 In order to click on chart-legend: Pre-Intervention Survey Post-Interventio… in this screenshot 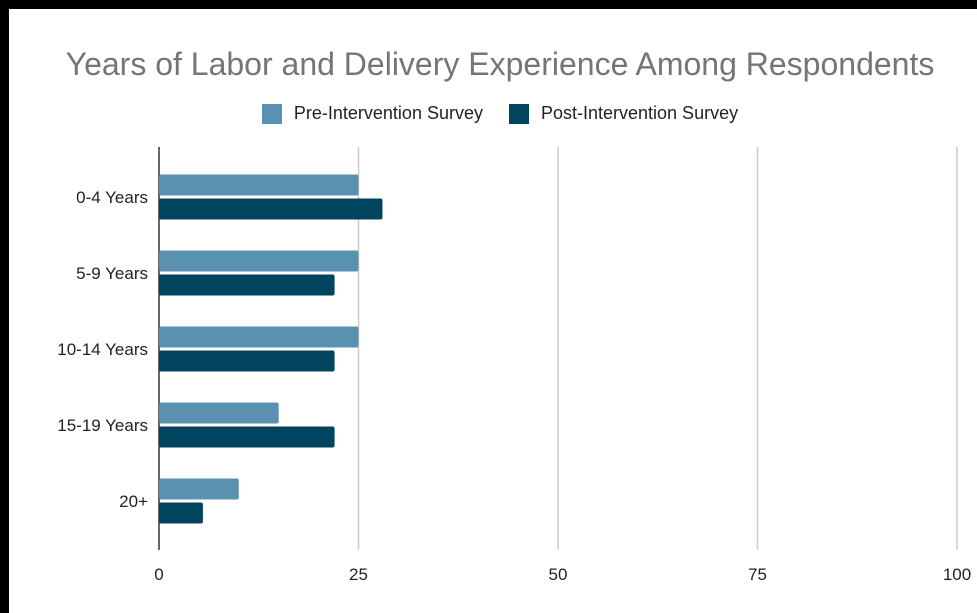, I will do `click(488, 113)`.